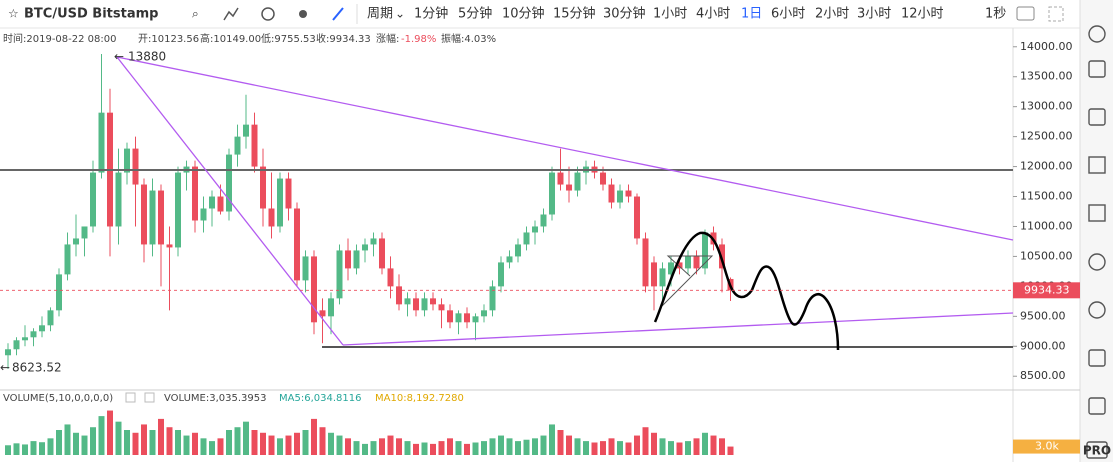  I want to click on triangle-drawing, so click(687, 281).